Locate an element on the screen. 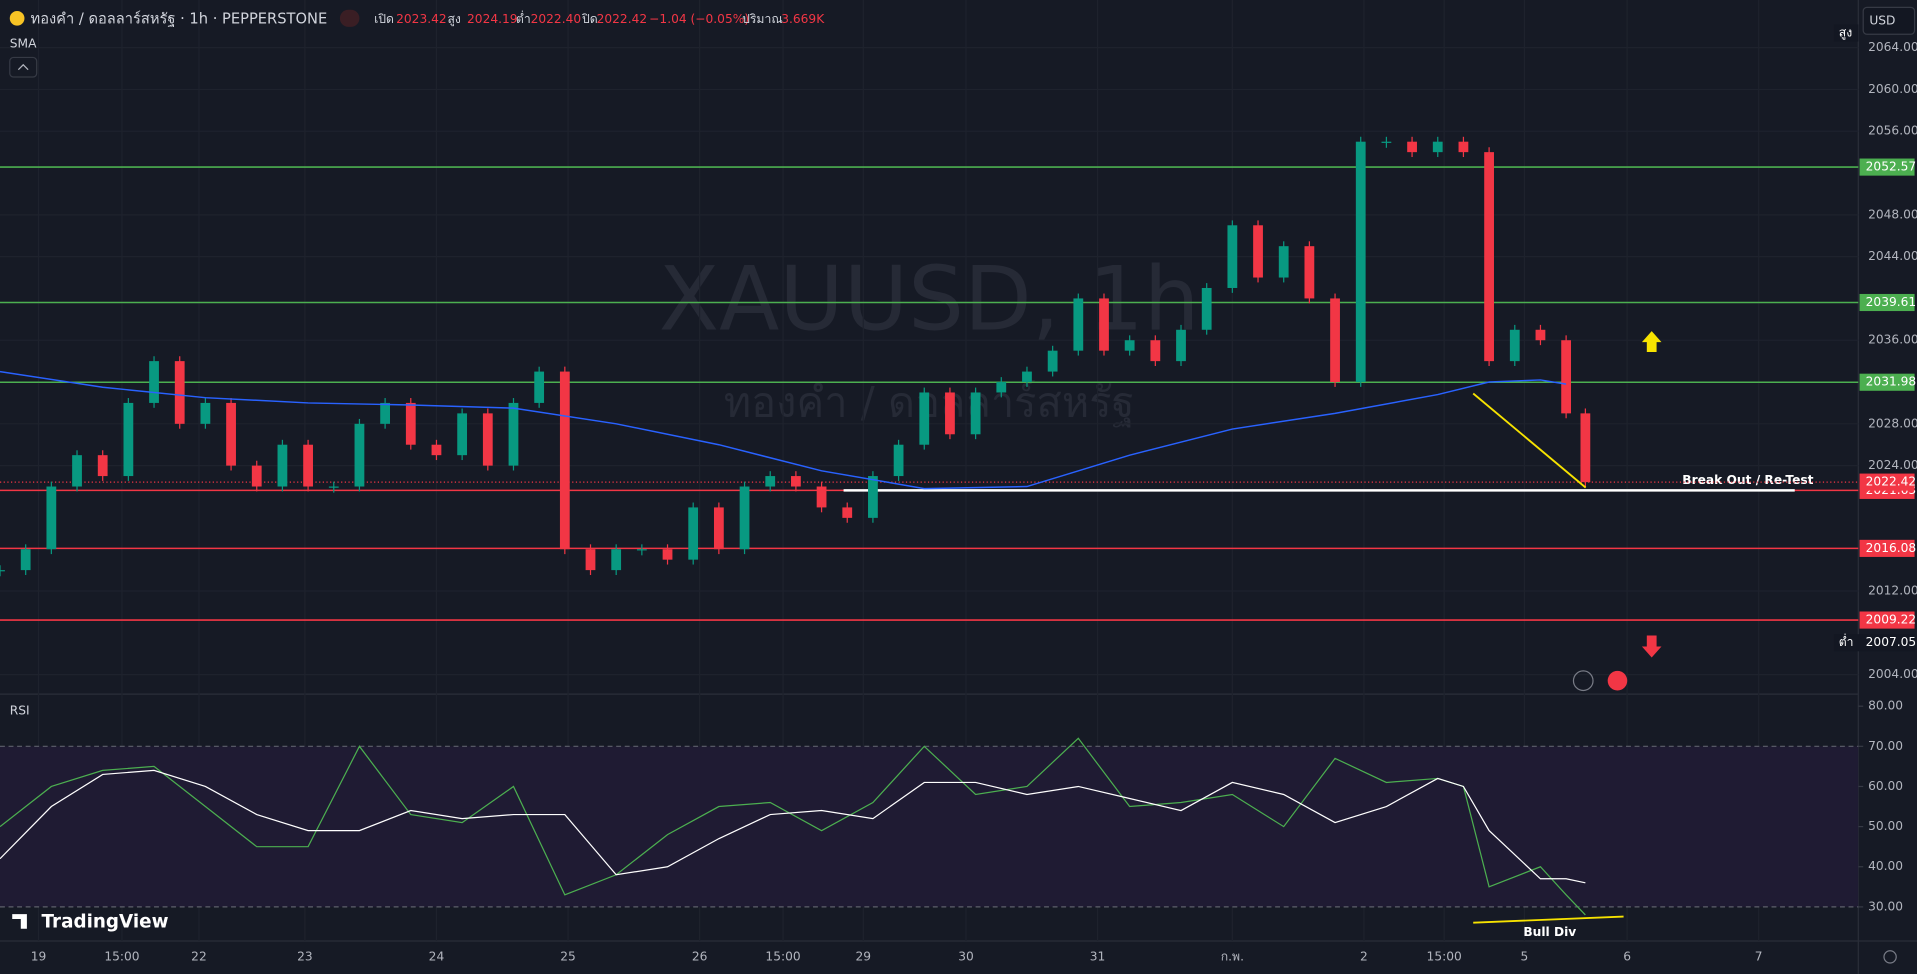 Image resolution: width=1917 pixels, height=974 pixels. watermark-name: ทองคำ / ดอลลาร์สหรัฐ is located at coordinates (929, 403).